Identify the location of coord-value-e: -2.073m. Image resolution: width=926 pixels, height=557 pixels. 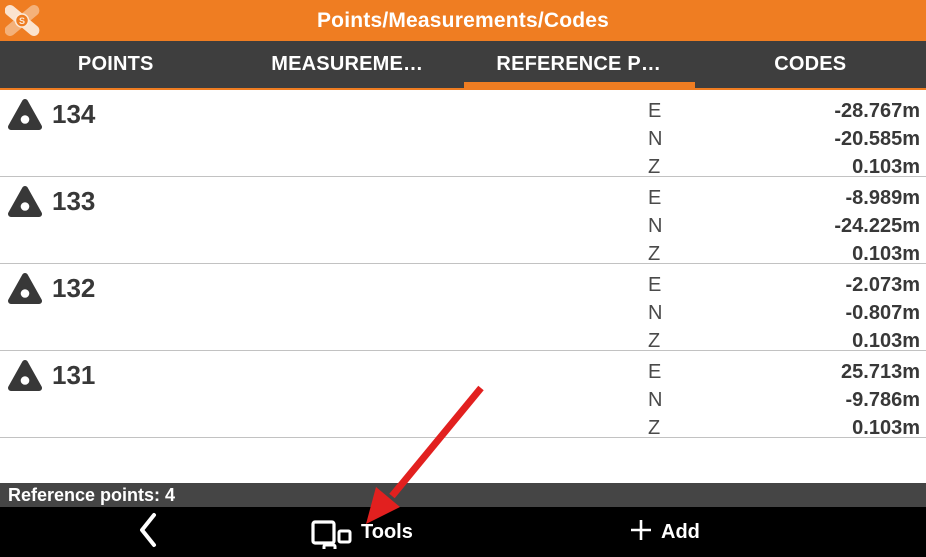
(883, 284).